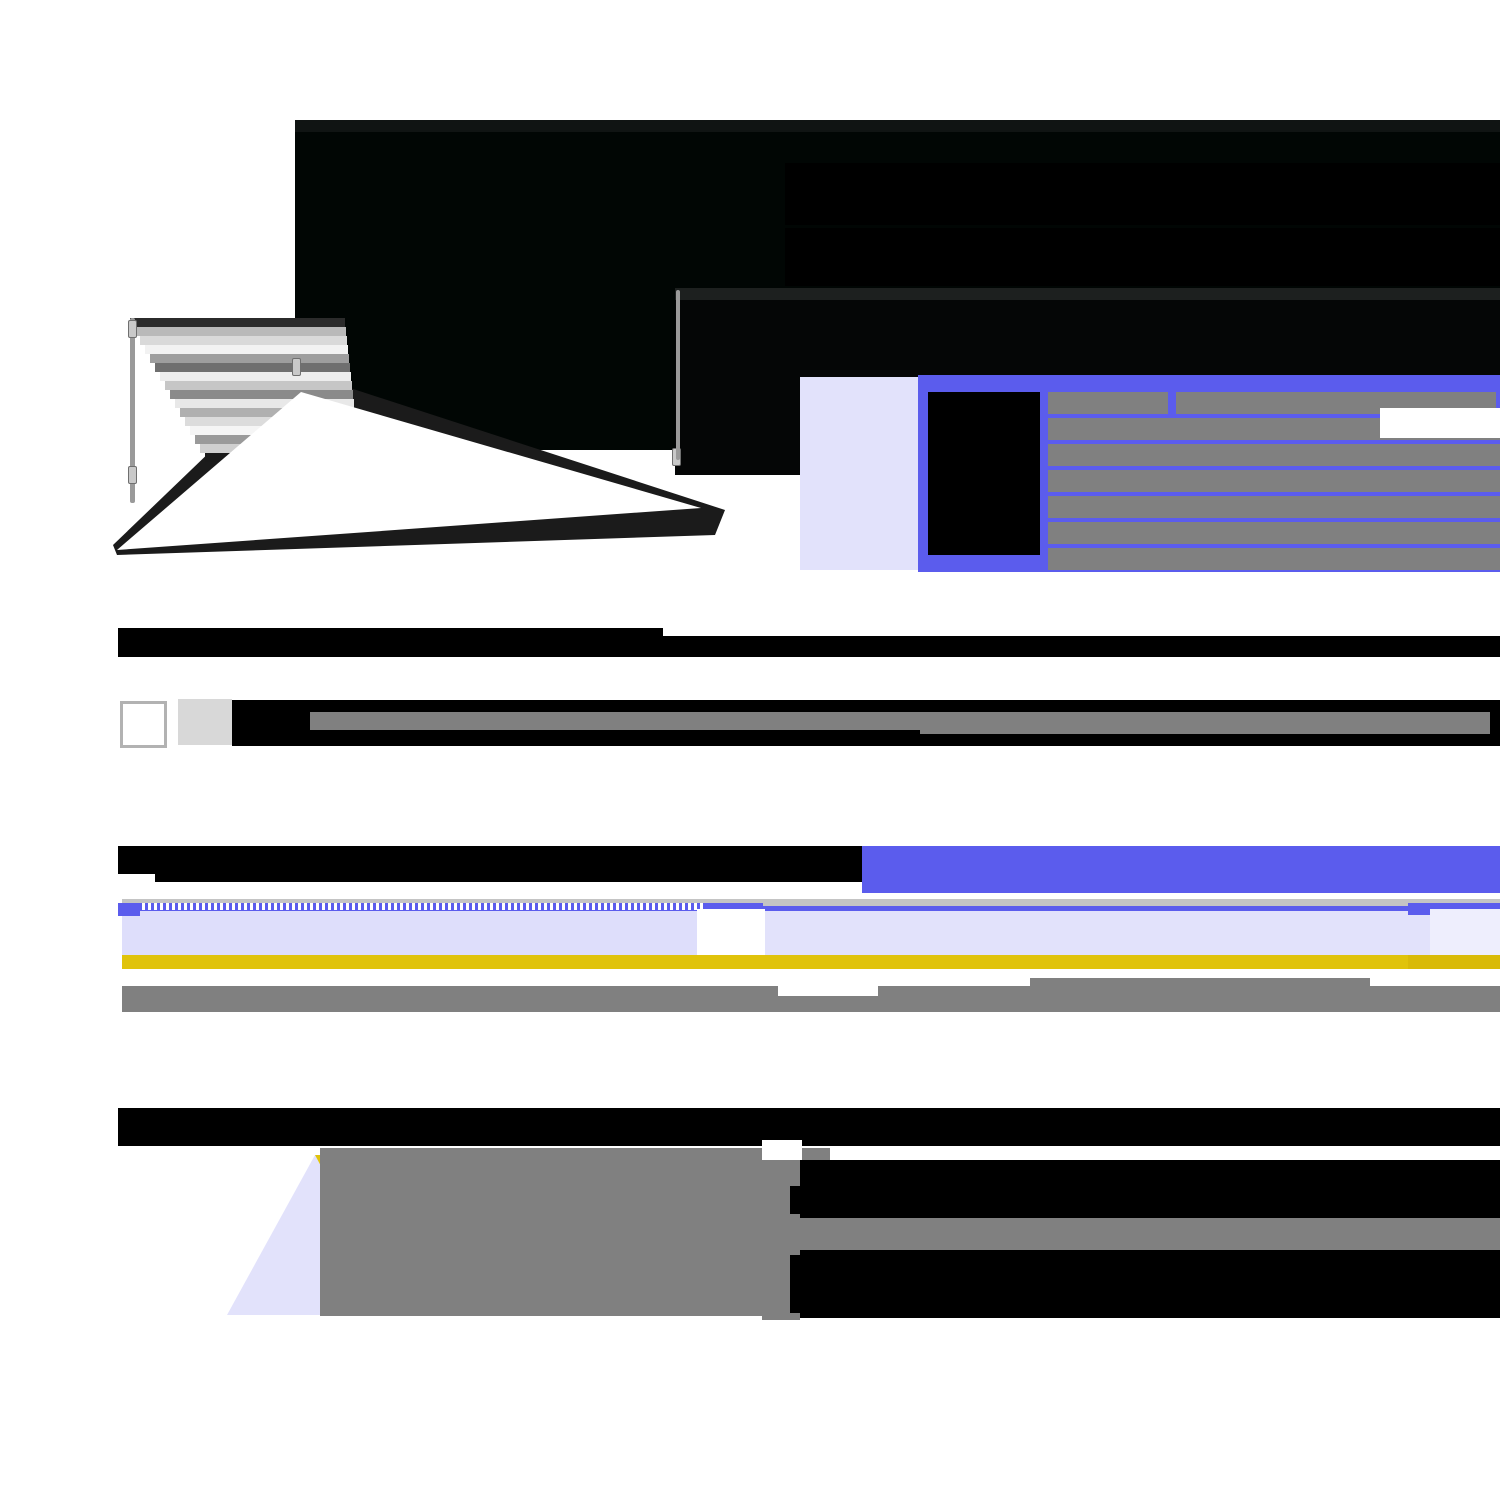  Describe the element at coordinates (809, 1127) in the screenshot. I see `triangle-section-heading` at that location.